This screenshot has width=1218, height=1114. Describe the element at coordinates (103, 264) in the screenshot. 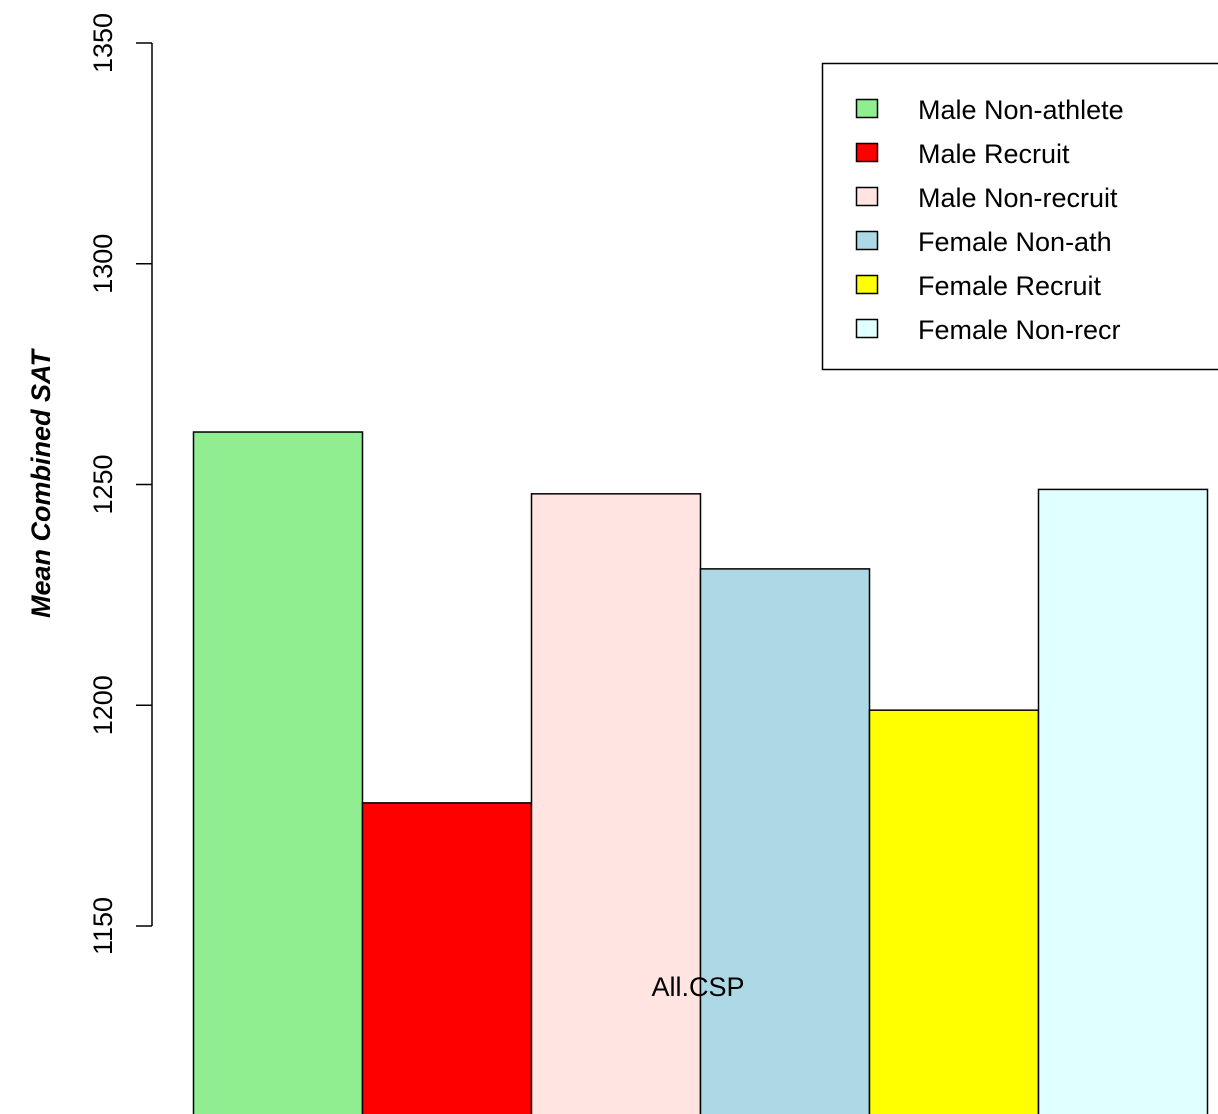

I see `y-tick-label: 1300` at that location.